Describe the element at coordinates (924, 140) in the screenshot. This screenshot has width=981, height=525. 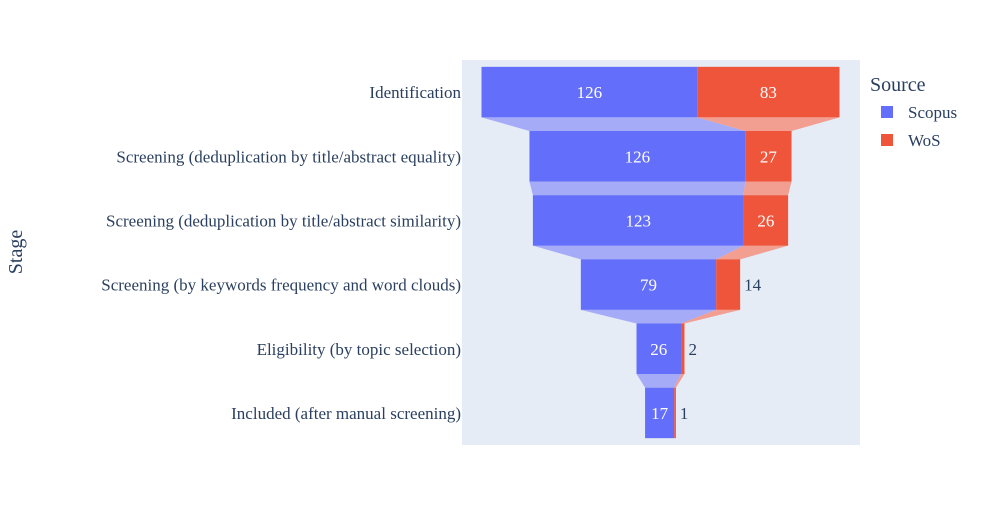
I see `legend-entry-label: WoS` at that location.